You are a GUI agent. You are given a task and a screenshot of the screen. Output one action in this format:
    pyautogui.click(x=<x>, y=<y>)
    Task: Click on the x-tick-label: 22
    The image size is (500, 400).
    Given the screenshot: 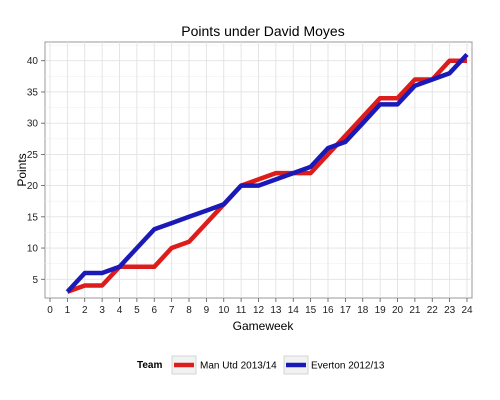 What is the action you would take?
    pyautogui.click(x=433, y=310)
    